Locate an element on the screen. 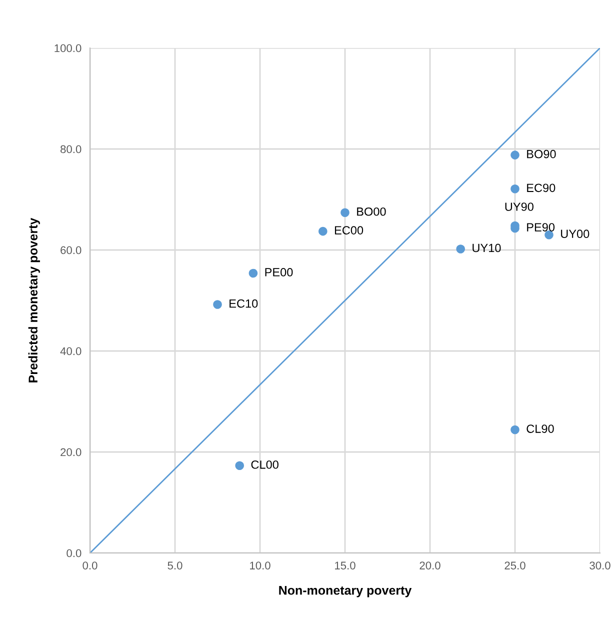 The image size is (614, 620). x-tick-label: 20.0 is located at coordinates (430, 566).